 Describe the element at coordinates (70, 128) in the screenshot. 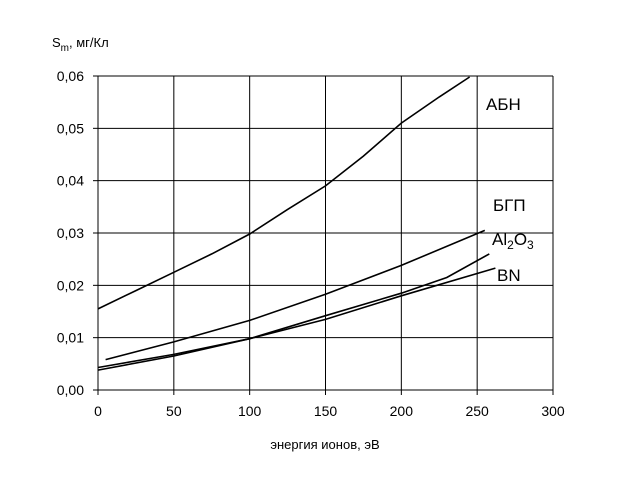

I see `y-tick-label: 0,05` at that location.